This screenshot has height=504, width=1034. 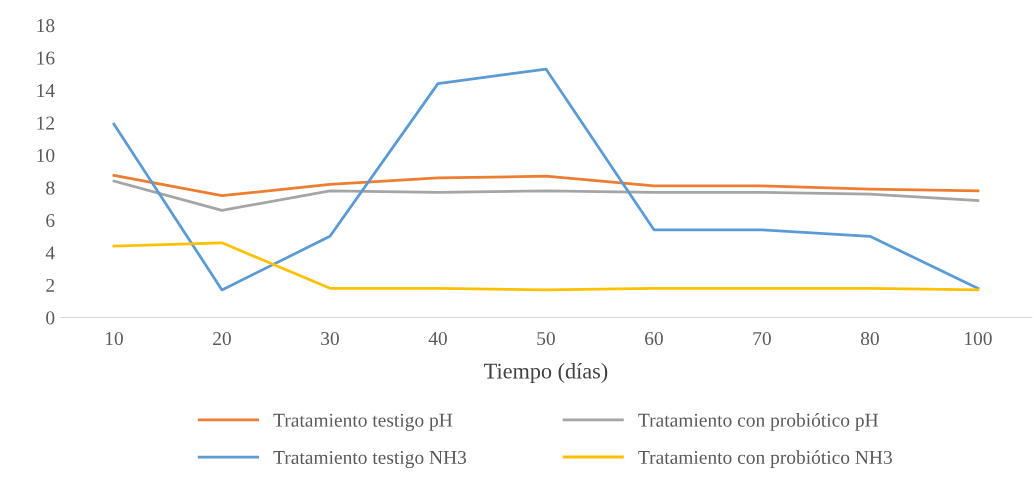 What do you see at coordinates (370, 459) in the screenshot?
I see `legend-label: Tratamiento testigo NH3` at bounding box center [370, 459].